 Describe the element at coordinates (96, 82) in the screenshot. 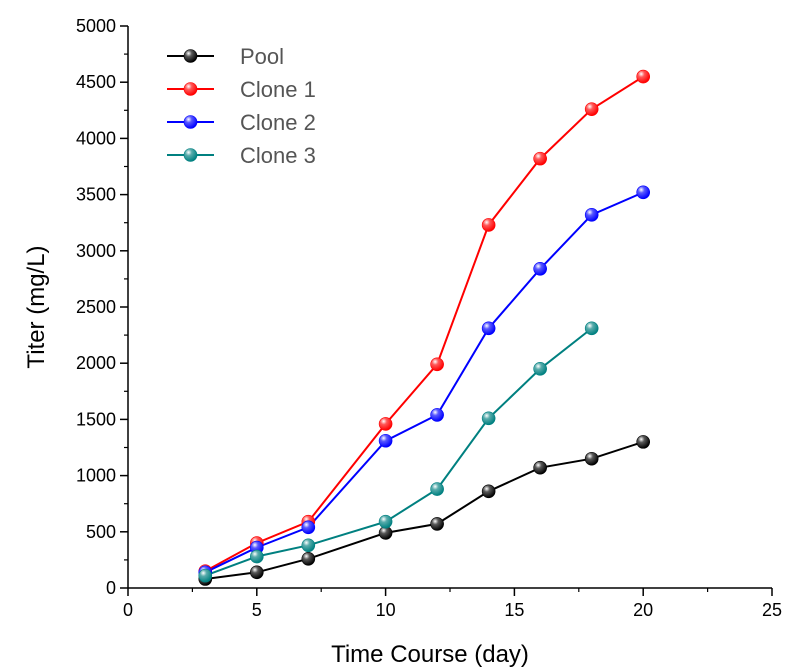

I see `y-tick-label: 4500` at that location.